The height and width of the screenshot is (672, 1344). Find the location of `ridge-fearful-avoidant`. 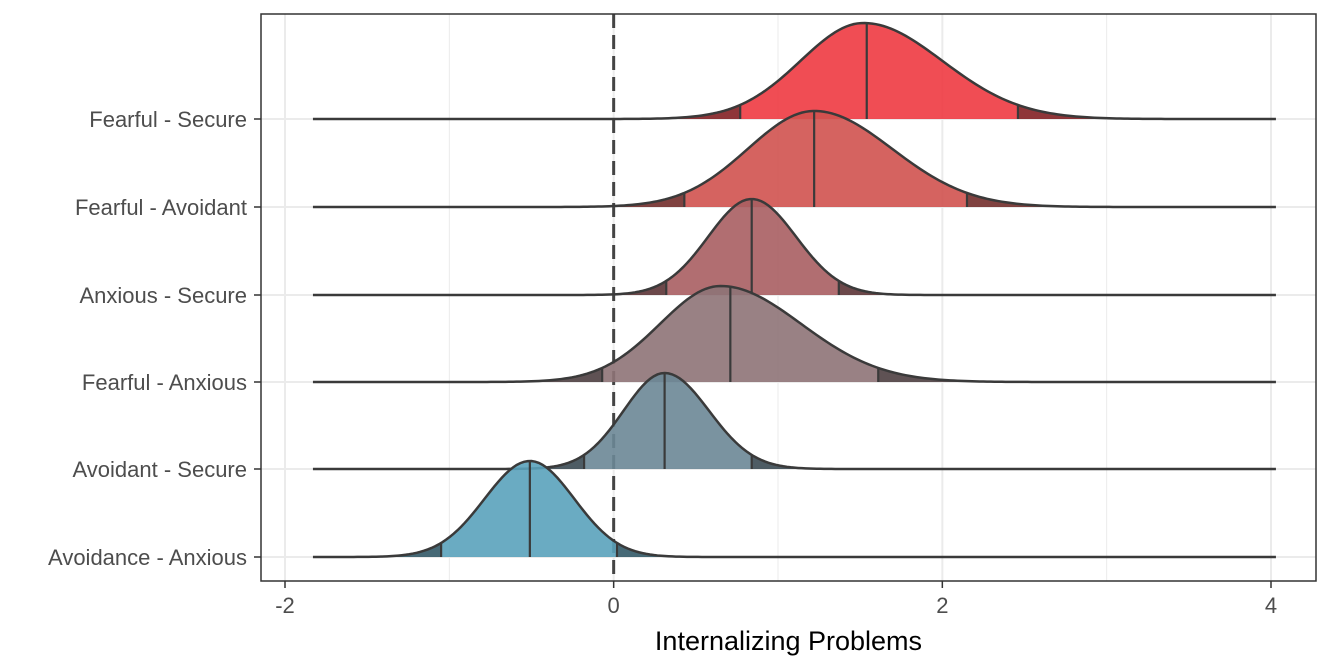

ridge-fearful-avoidant is located at coordinates (794, 159).